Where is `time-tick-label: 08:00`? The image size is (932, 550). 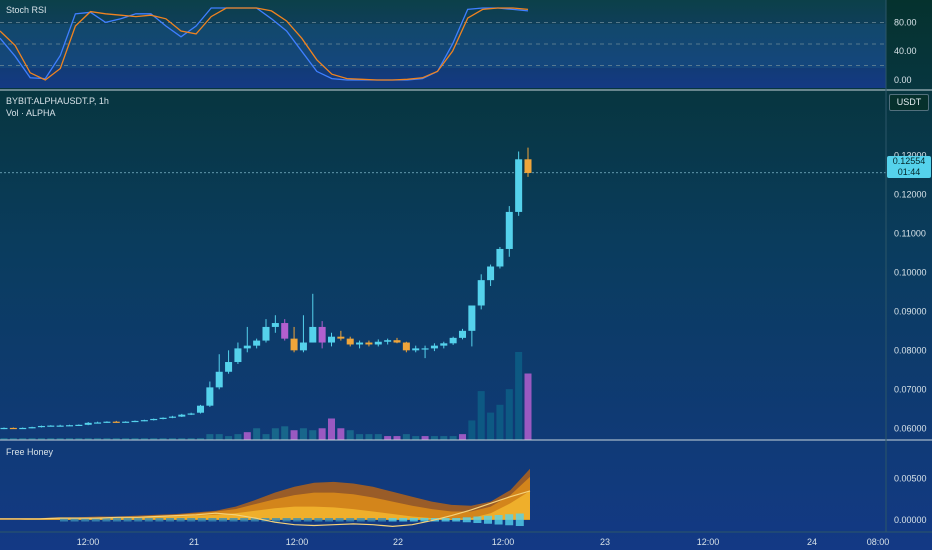 time-tick-label: 08:00 is located at coordinates (878, 542).